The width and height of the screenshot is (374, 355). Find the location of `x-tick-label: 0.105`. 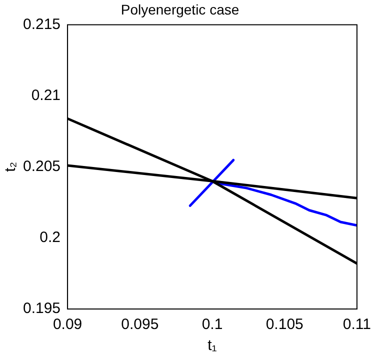

x-tick-label: 0.105 is located at coordinates (285, 325).